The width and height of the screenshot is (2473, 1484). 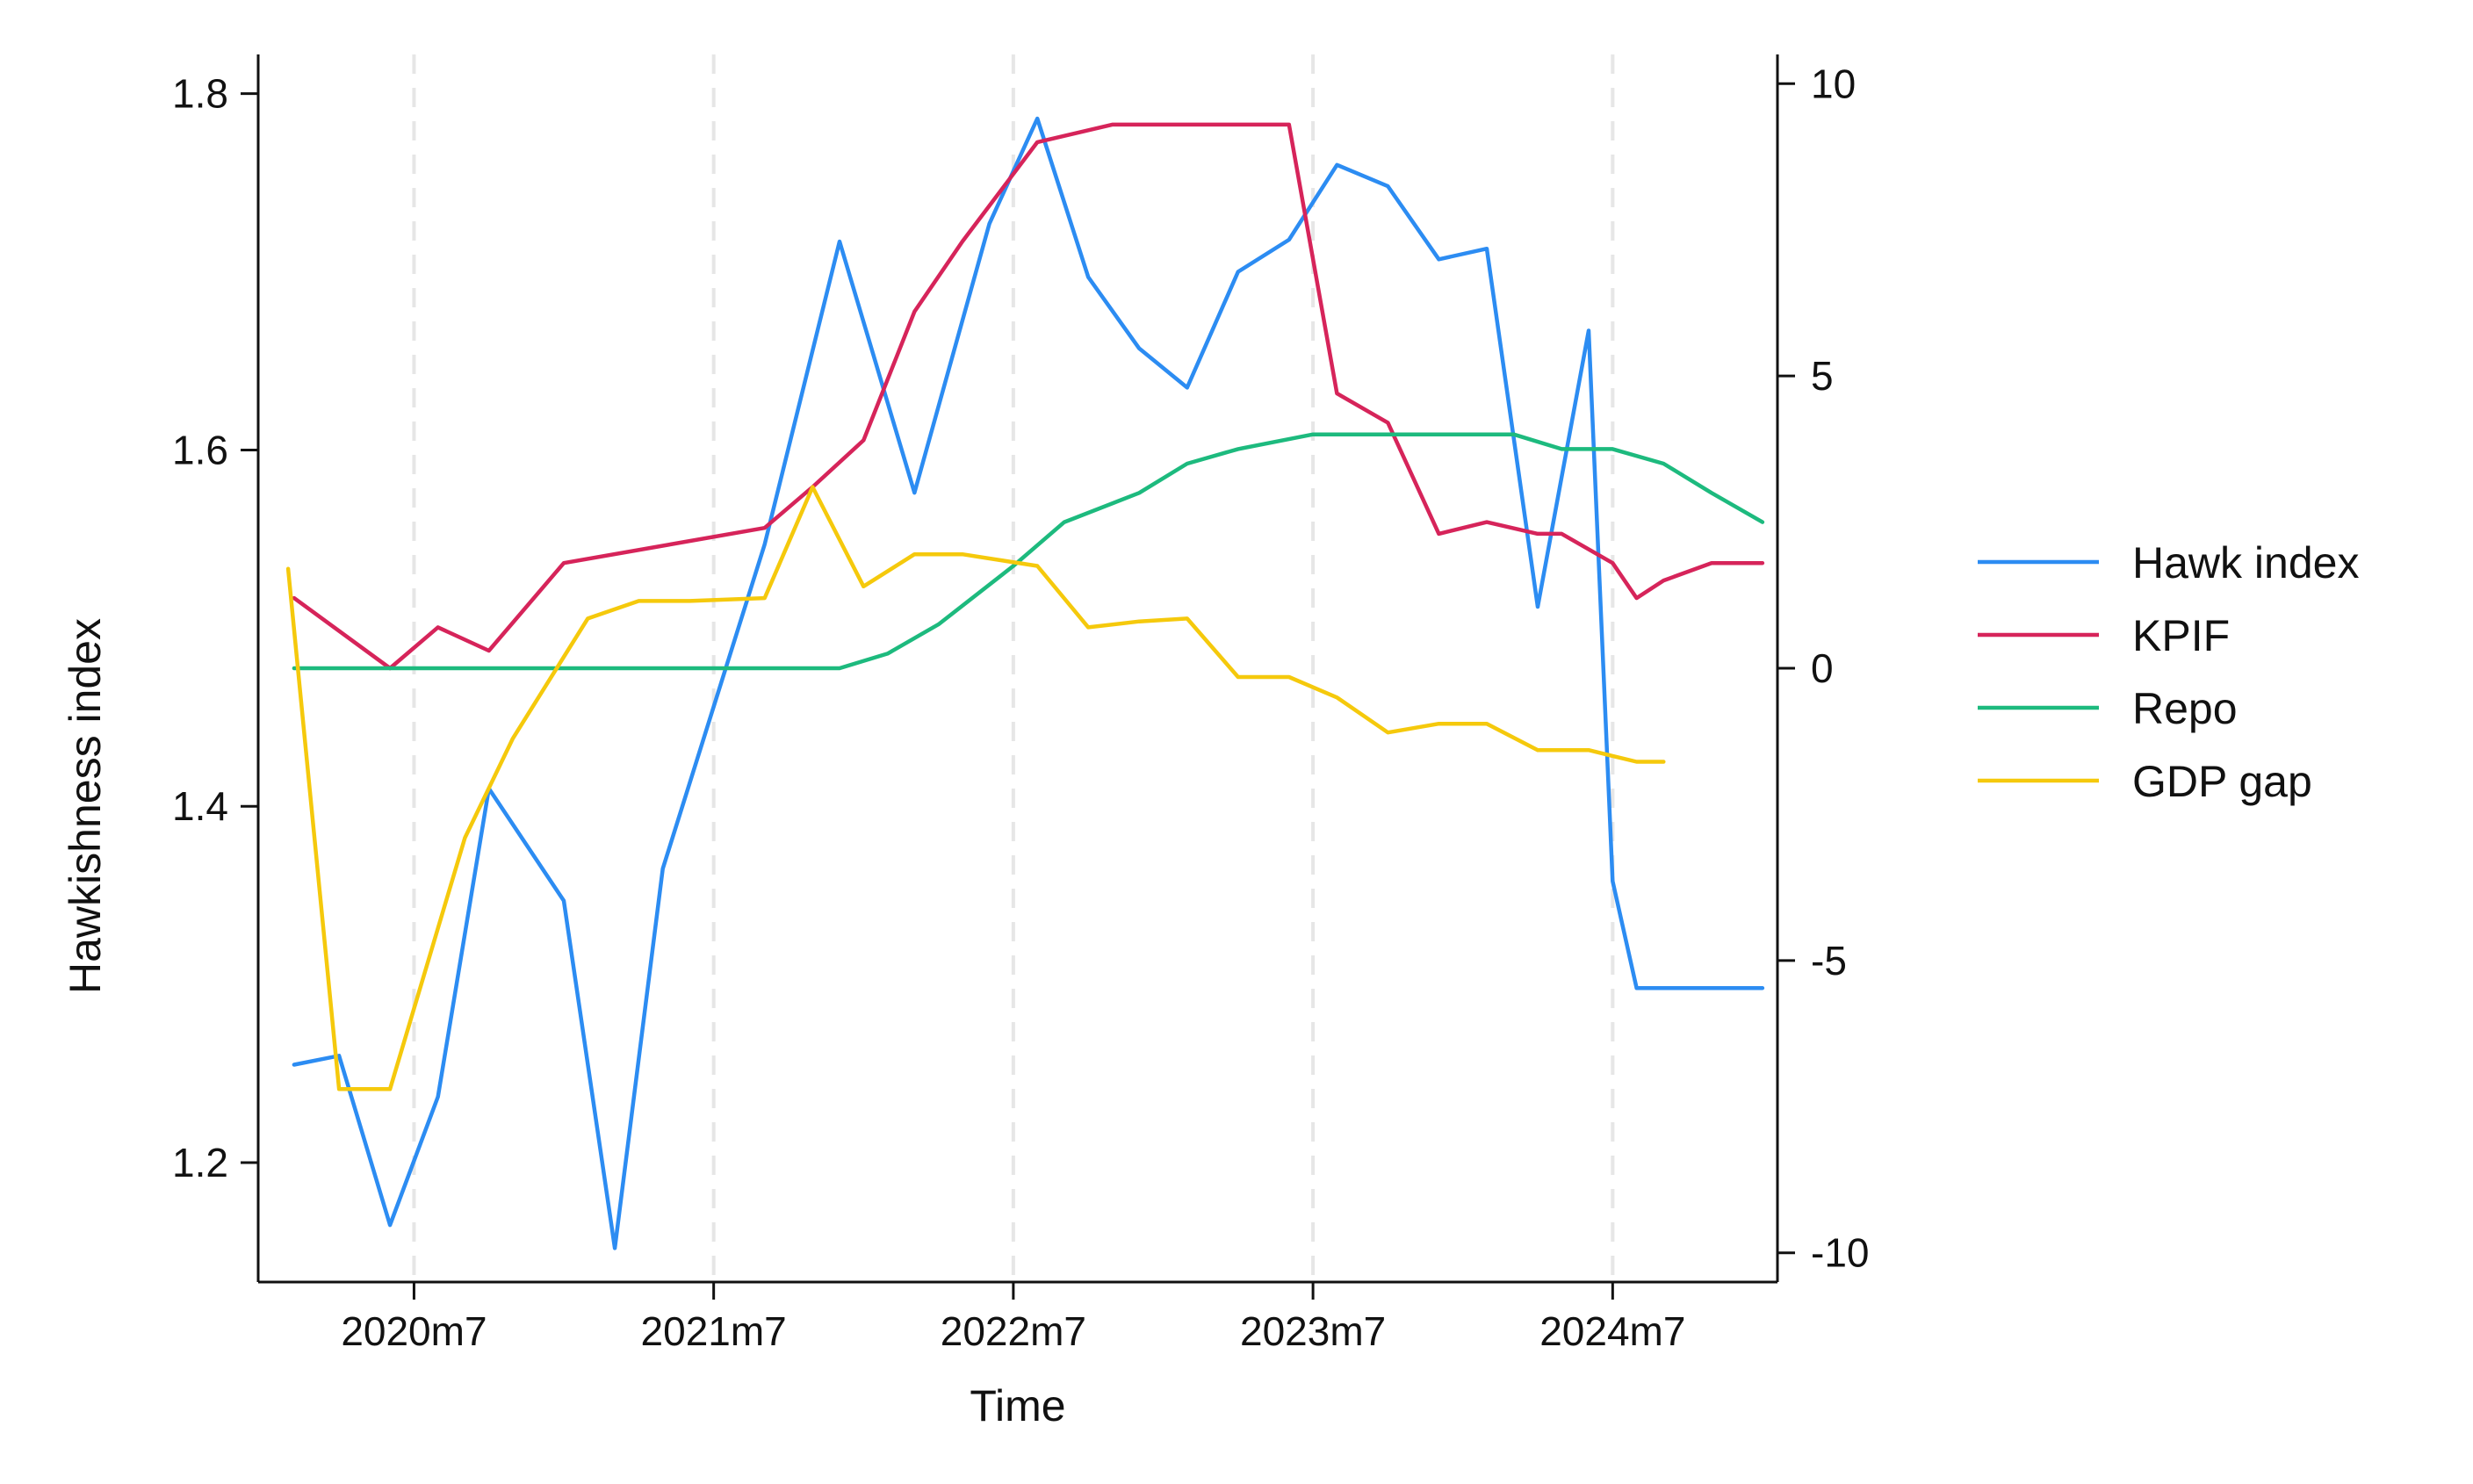 I want to click on x-axis-title: Time, so click(x=1017, y=1405).